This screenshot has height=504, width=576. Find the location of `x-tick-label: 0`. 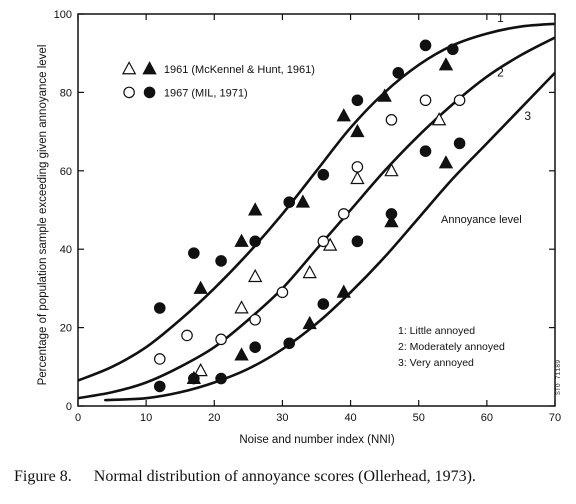

x-tick-label: 0 is located at coordinates (78, 418).